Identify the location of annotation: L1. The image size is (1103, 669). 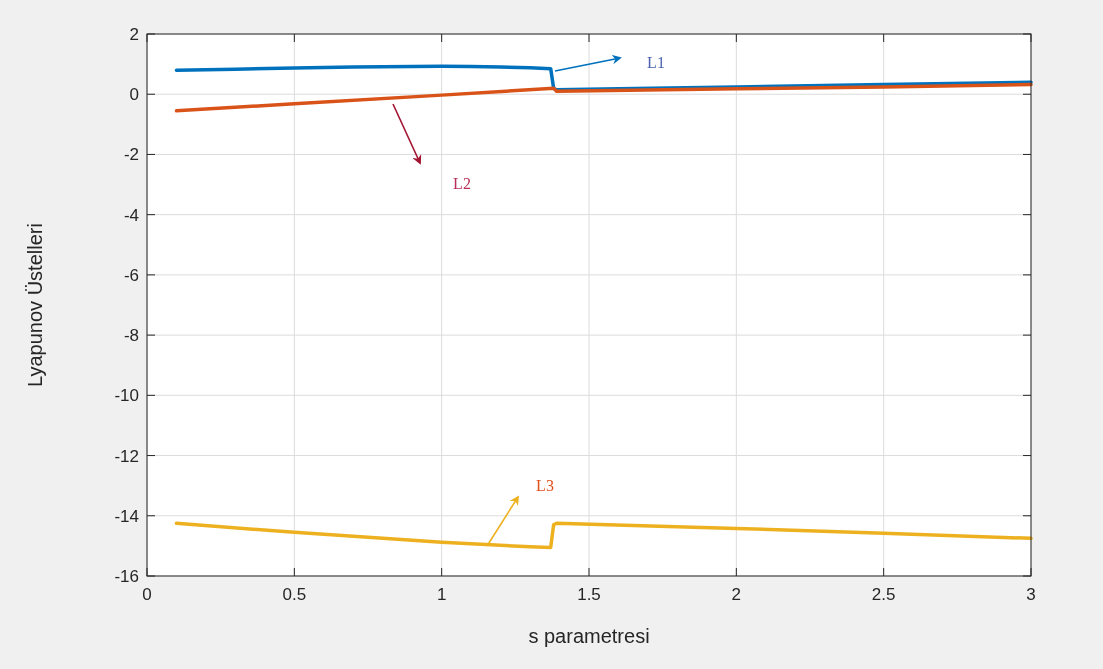
(656, 62).